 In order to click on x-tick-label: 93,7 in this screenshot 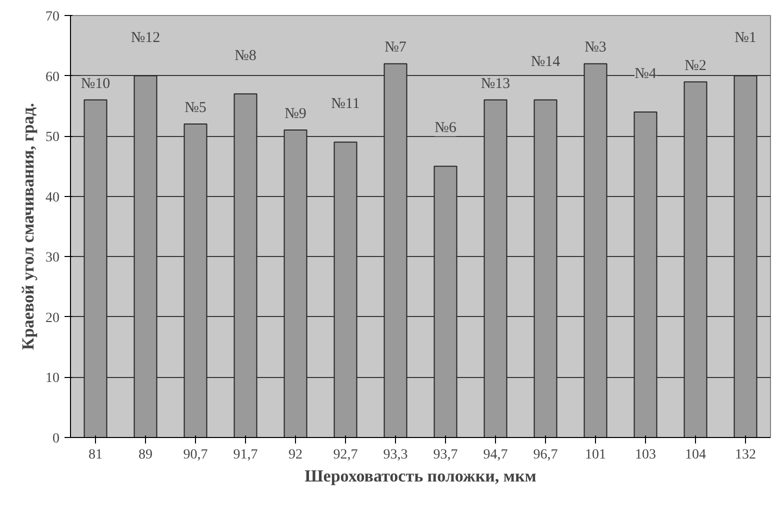, I will do `click(445, 455)`.